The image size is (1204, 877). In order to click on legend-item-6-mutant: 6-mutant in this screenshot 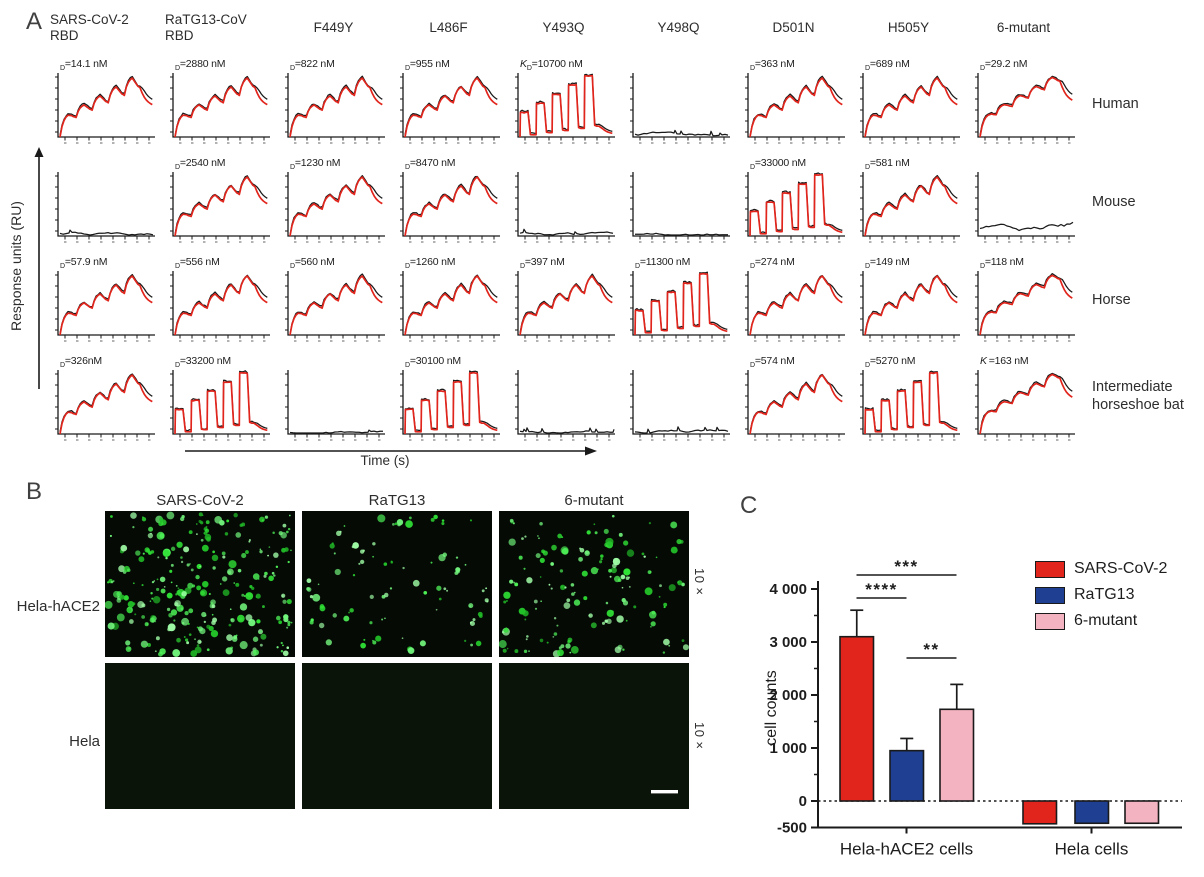, I will do `click(1101, 621)`.